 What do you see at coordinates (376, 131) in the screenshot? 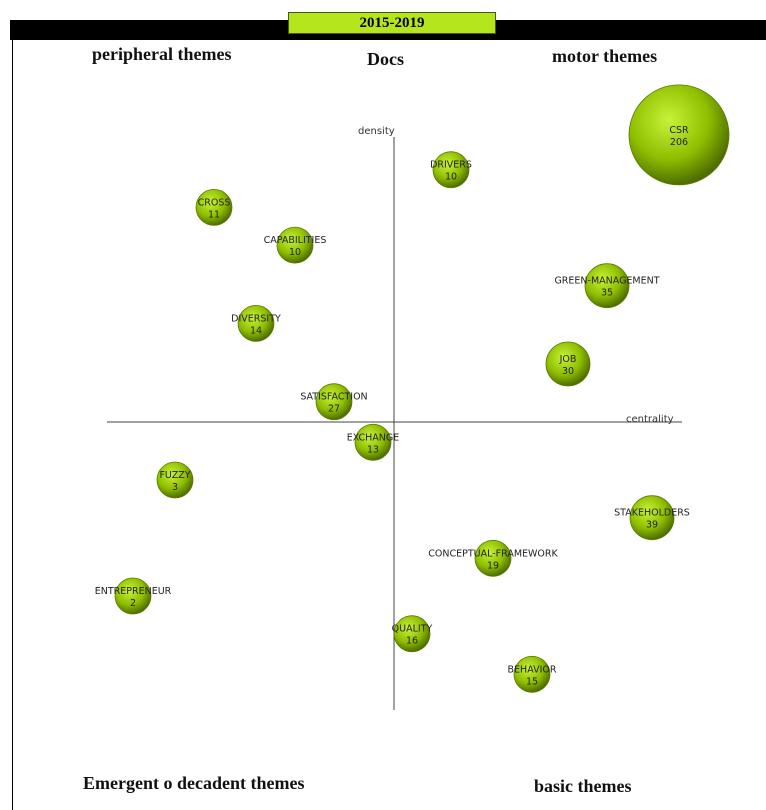
I see `y-axis-label: density` at bounding box center [376, 131].